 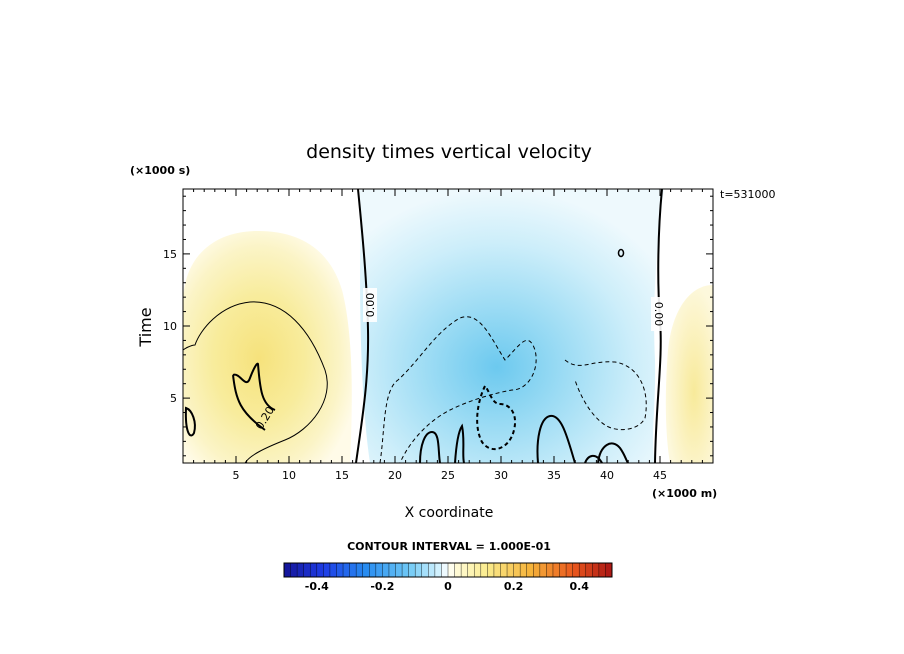 What do you see at coordinates (748, 194) in the screenshot?
I see `time-label: t=531000` at bounding box center [748, 194].